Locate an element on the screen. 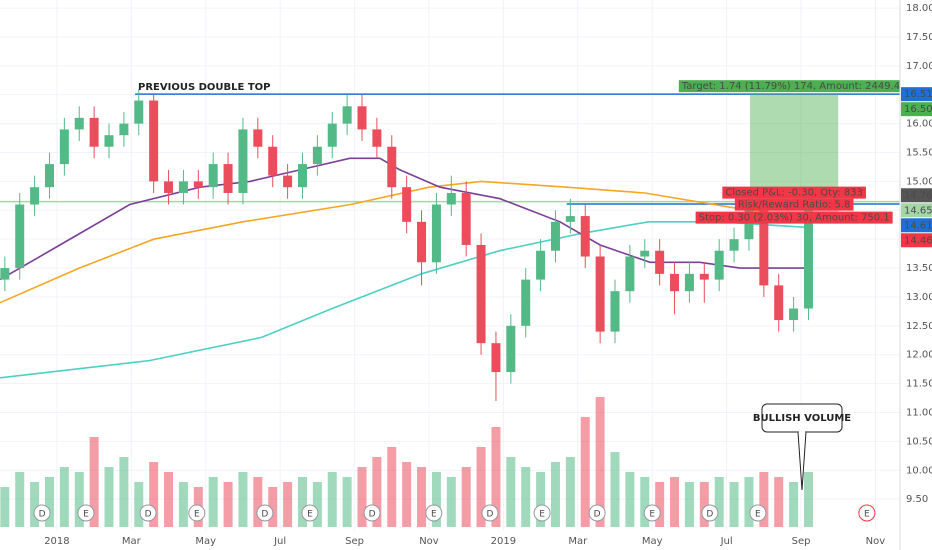  x-tick-label: Sep is located at coordinates (354, 541).